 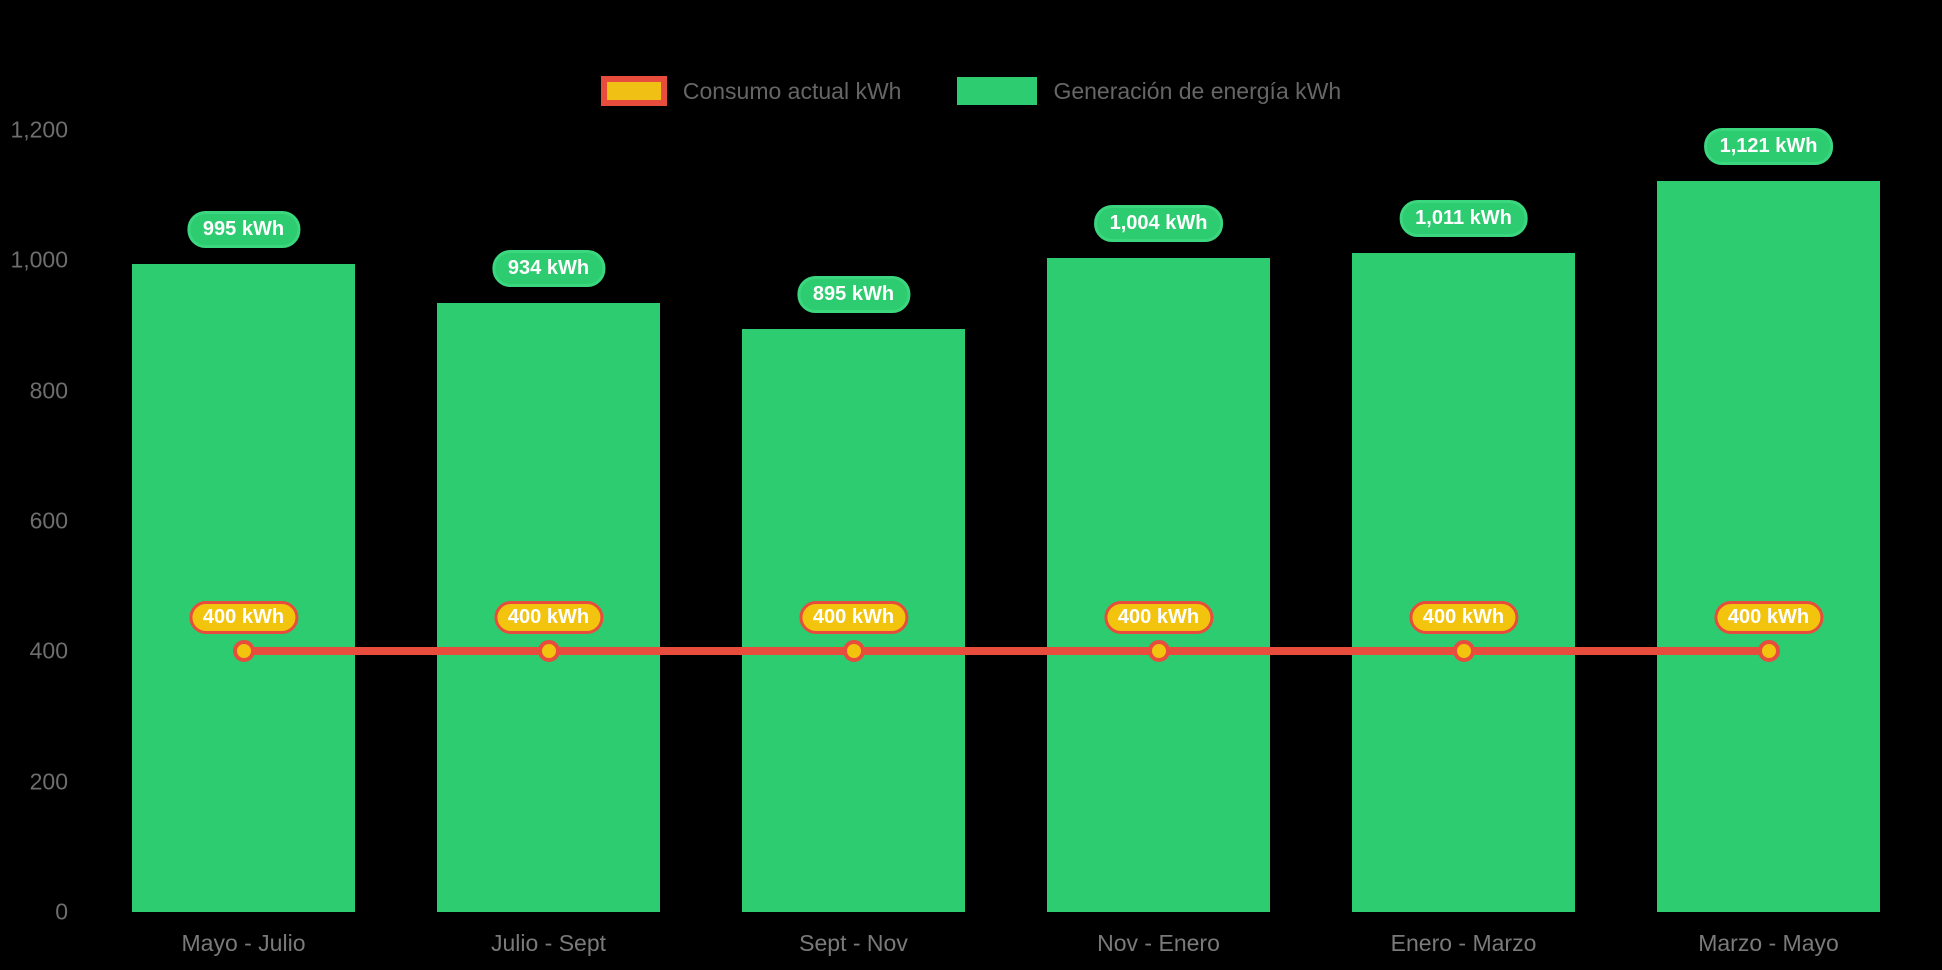 What do you see at coordinates (48, 781) in the screenshot?
I see `y-tick-200: 200` at bounding box center [48, 781].